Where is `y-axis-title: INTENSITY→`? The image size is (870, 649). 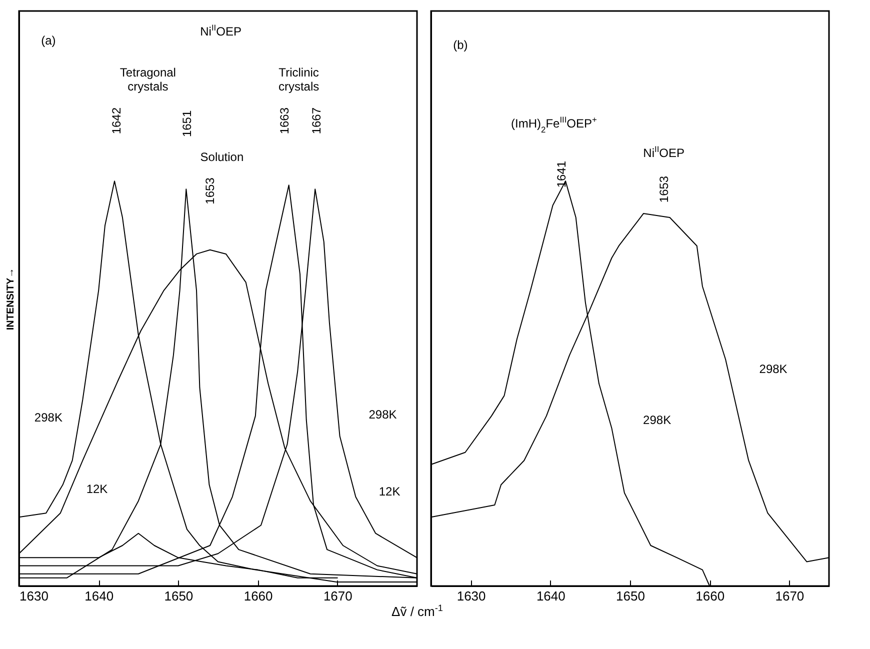
y-axis-title: INTENSITY→ is located at coordinates (11, 299).